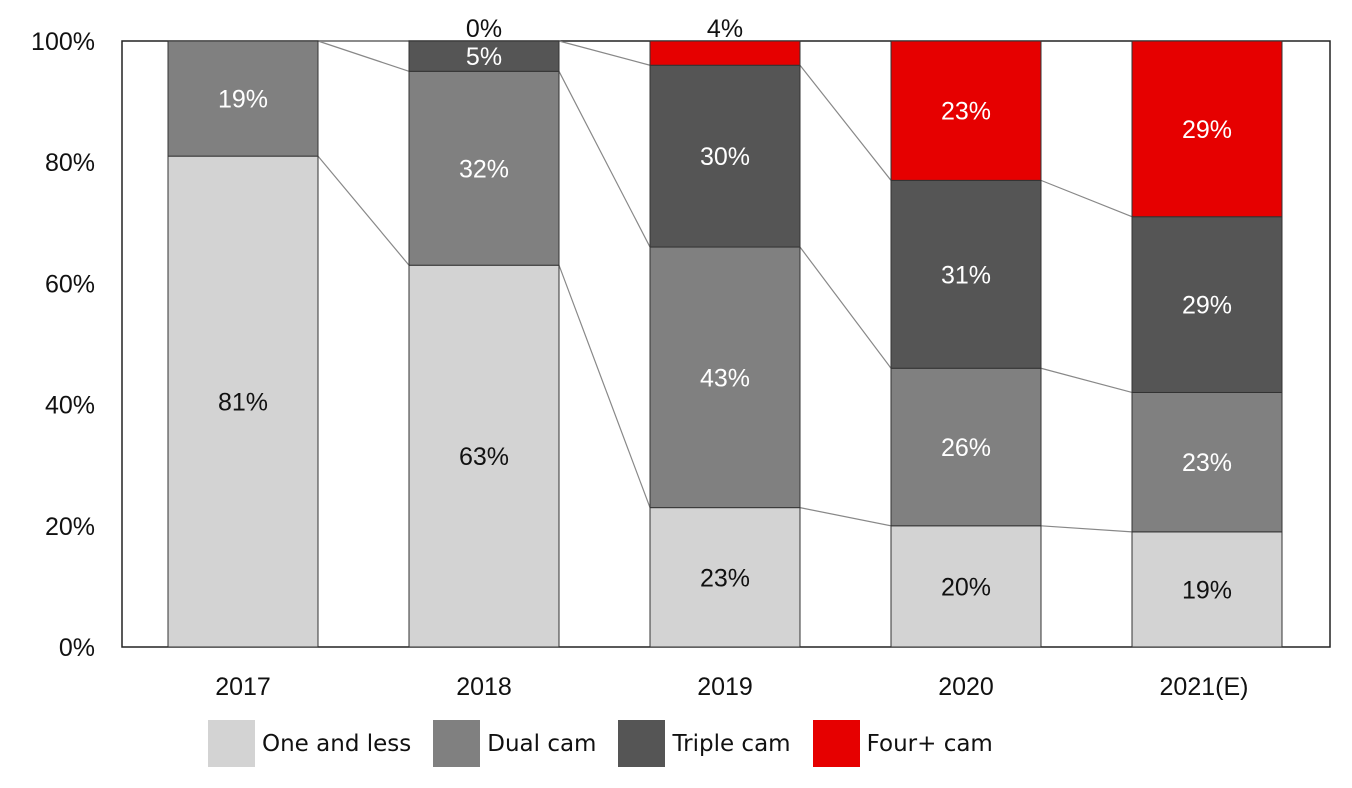 This screenshot has height=788, width=1352. I want to click on legend-label: Four+ cam, so click(929, 743).